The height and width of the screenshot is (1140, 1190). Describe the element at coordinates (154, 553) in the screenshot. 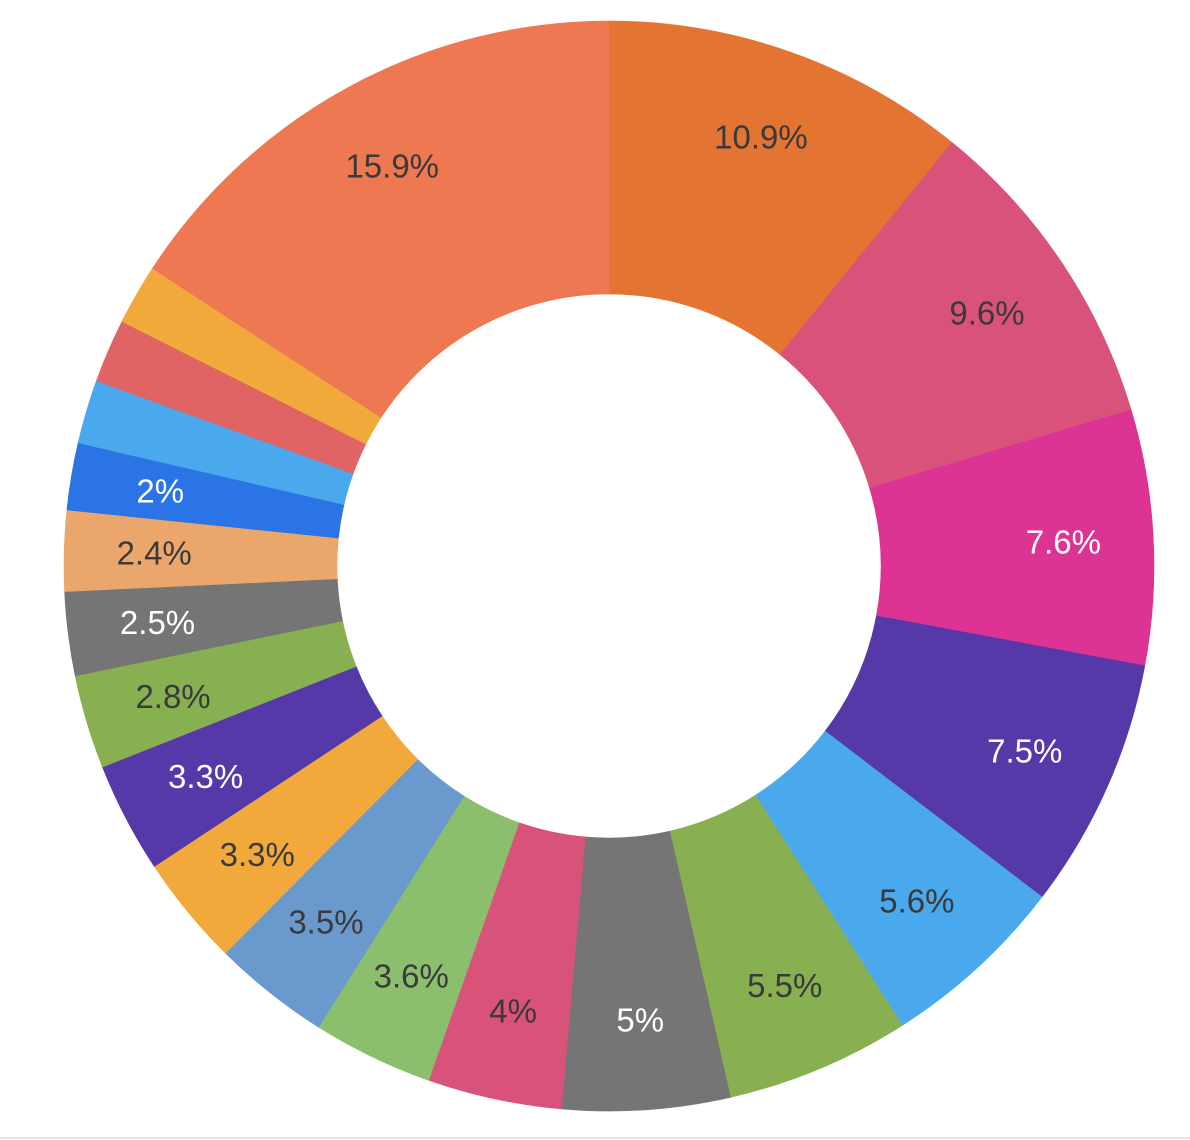

I see `slice-label-15: 2.4%` at that location.